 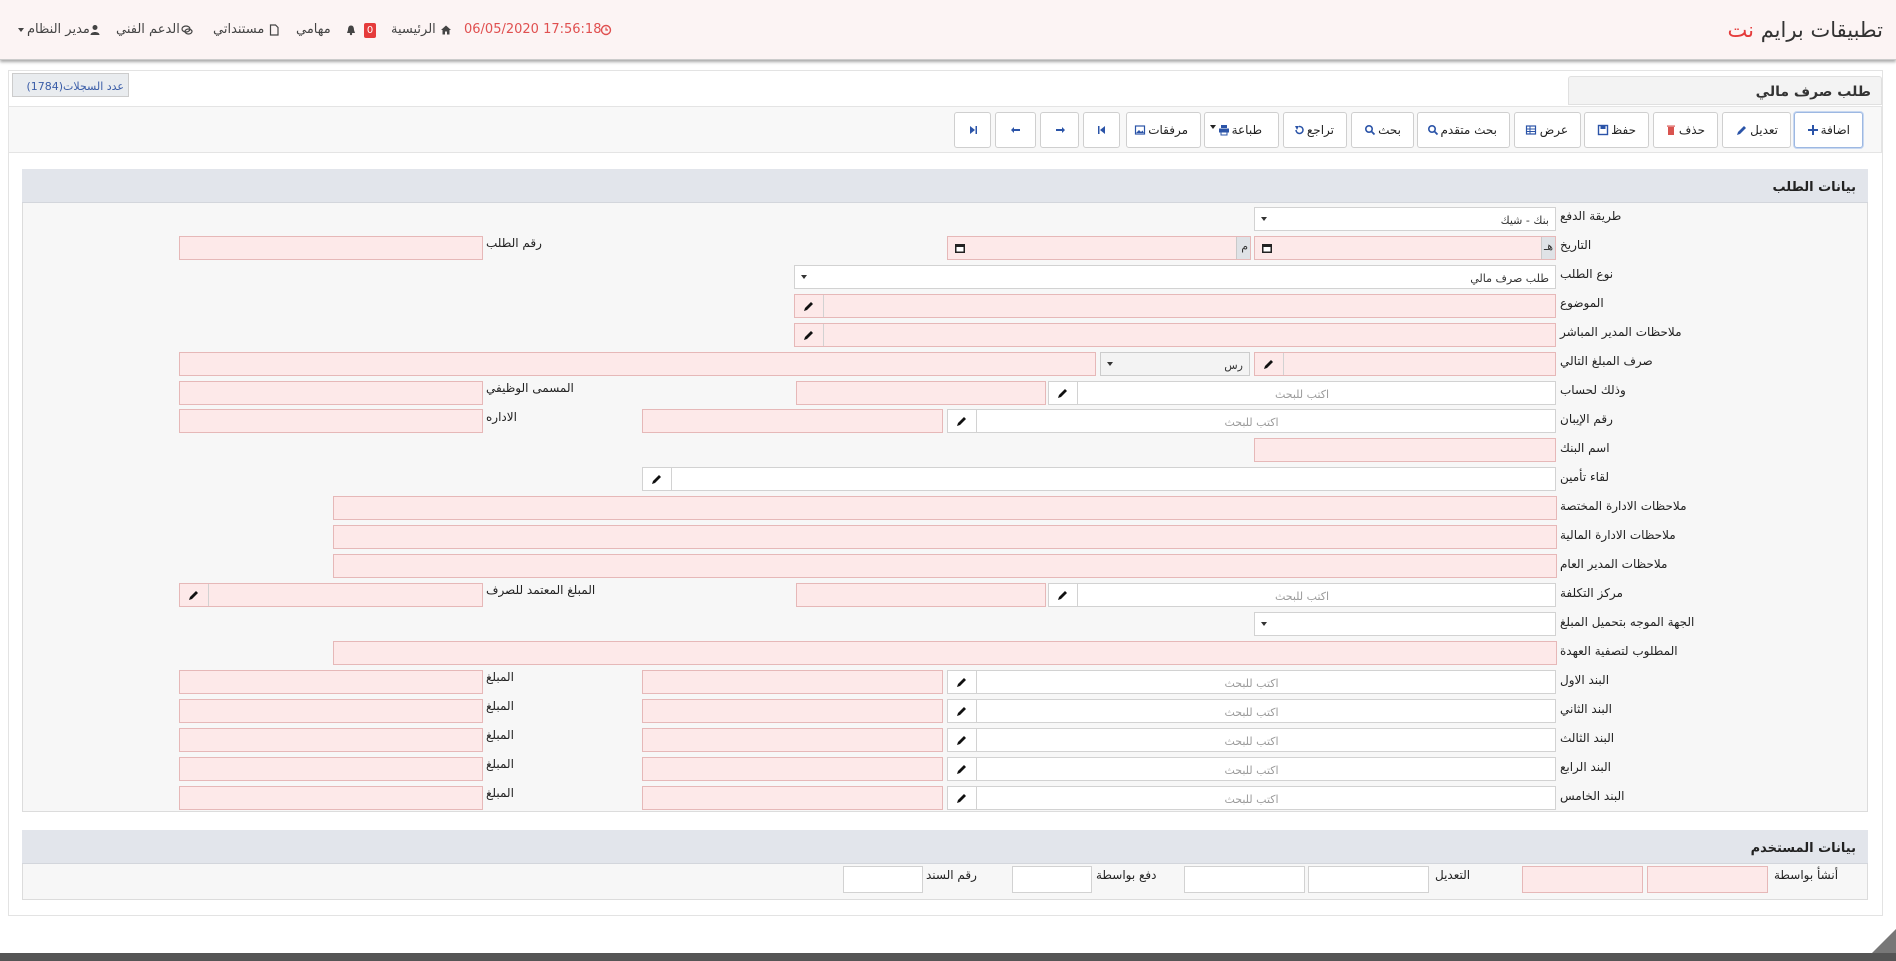 I want to click on field-label: أنشأ بواسطة, so click(x=1806, y=875).